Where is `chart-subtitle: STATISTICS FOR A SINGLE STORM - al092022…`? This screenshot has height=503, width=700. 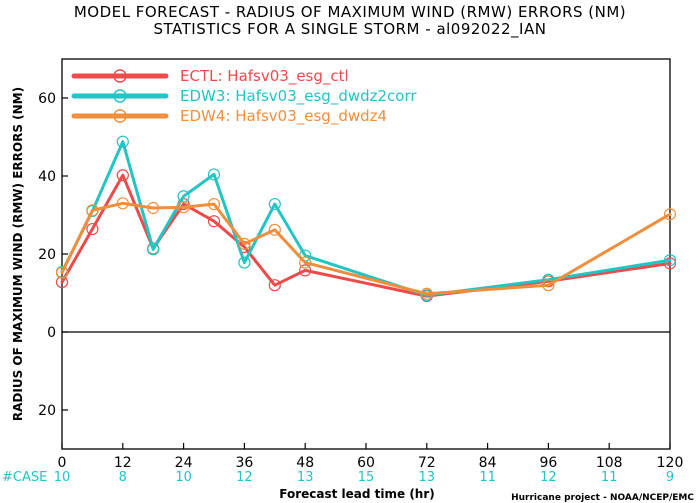 chart-subtitle: STATISTICS FOR A SINGLE STORM - al092022… is located at coordinates (350, 29).